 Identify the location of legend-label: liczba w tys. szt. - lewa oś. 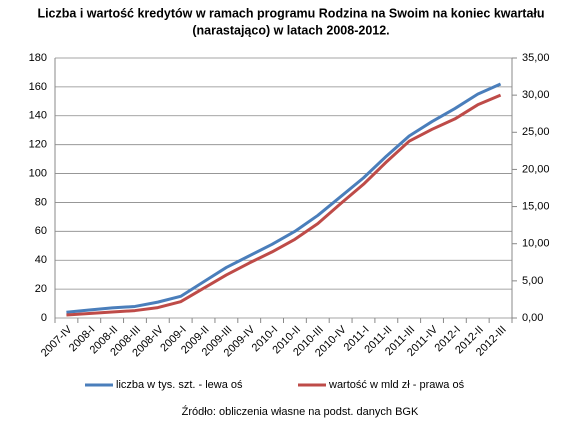
(179, 385).